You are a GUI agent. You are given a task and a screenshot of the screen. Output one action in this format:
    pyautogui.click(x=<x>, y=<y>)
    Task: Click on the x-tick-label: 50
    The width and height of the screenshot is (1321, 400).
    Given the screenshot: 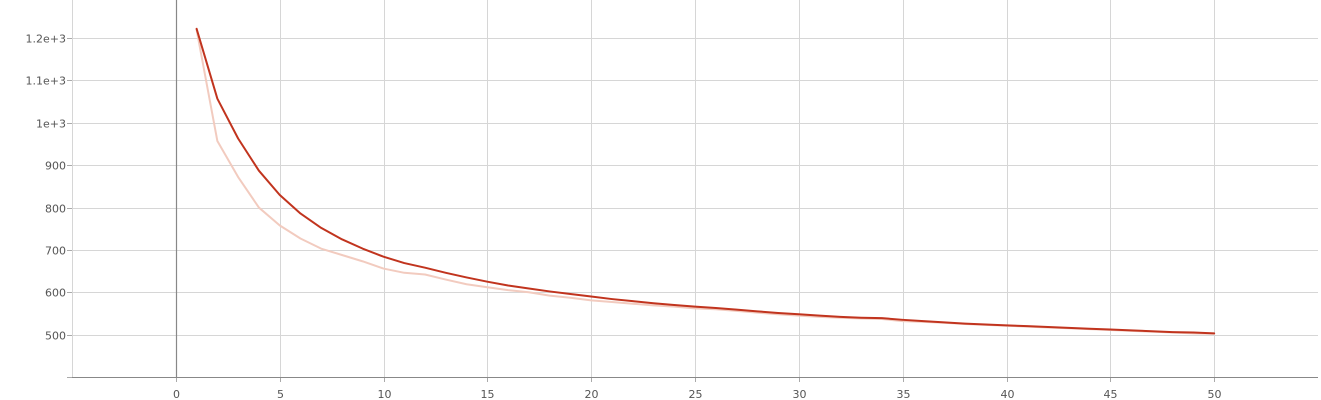 What is the action you would take?
    pyautogui.click(x=1215, y=394)
    